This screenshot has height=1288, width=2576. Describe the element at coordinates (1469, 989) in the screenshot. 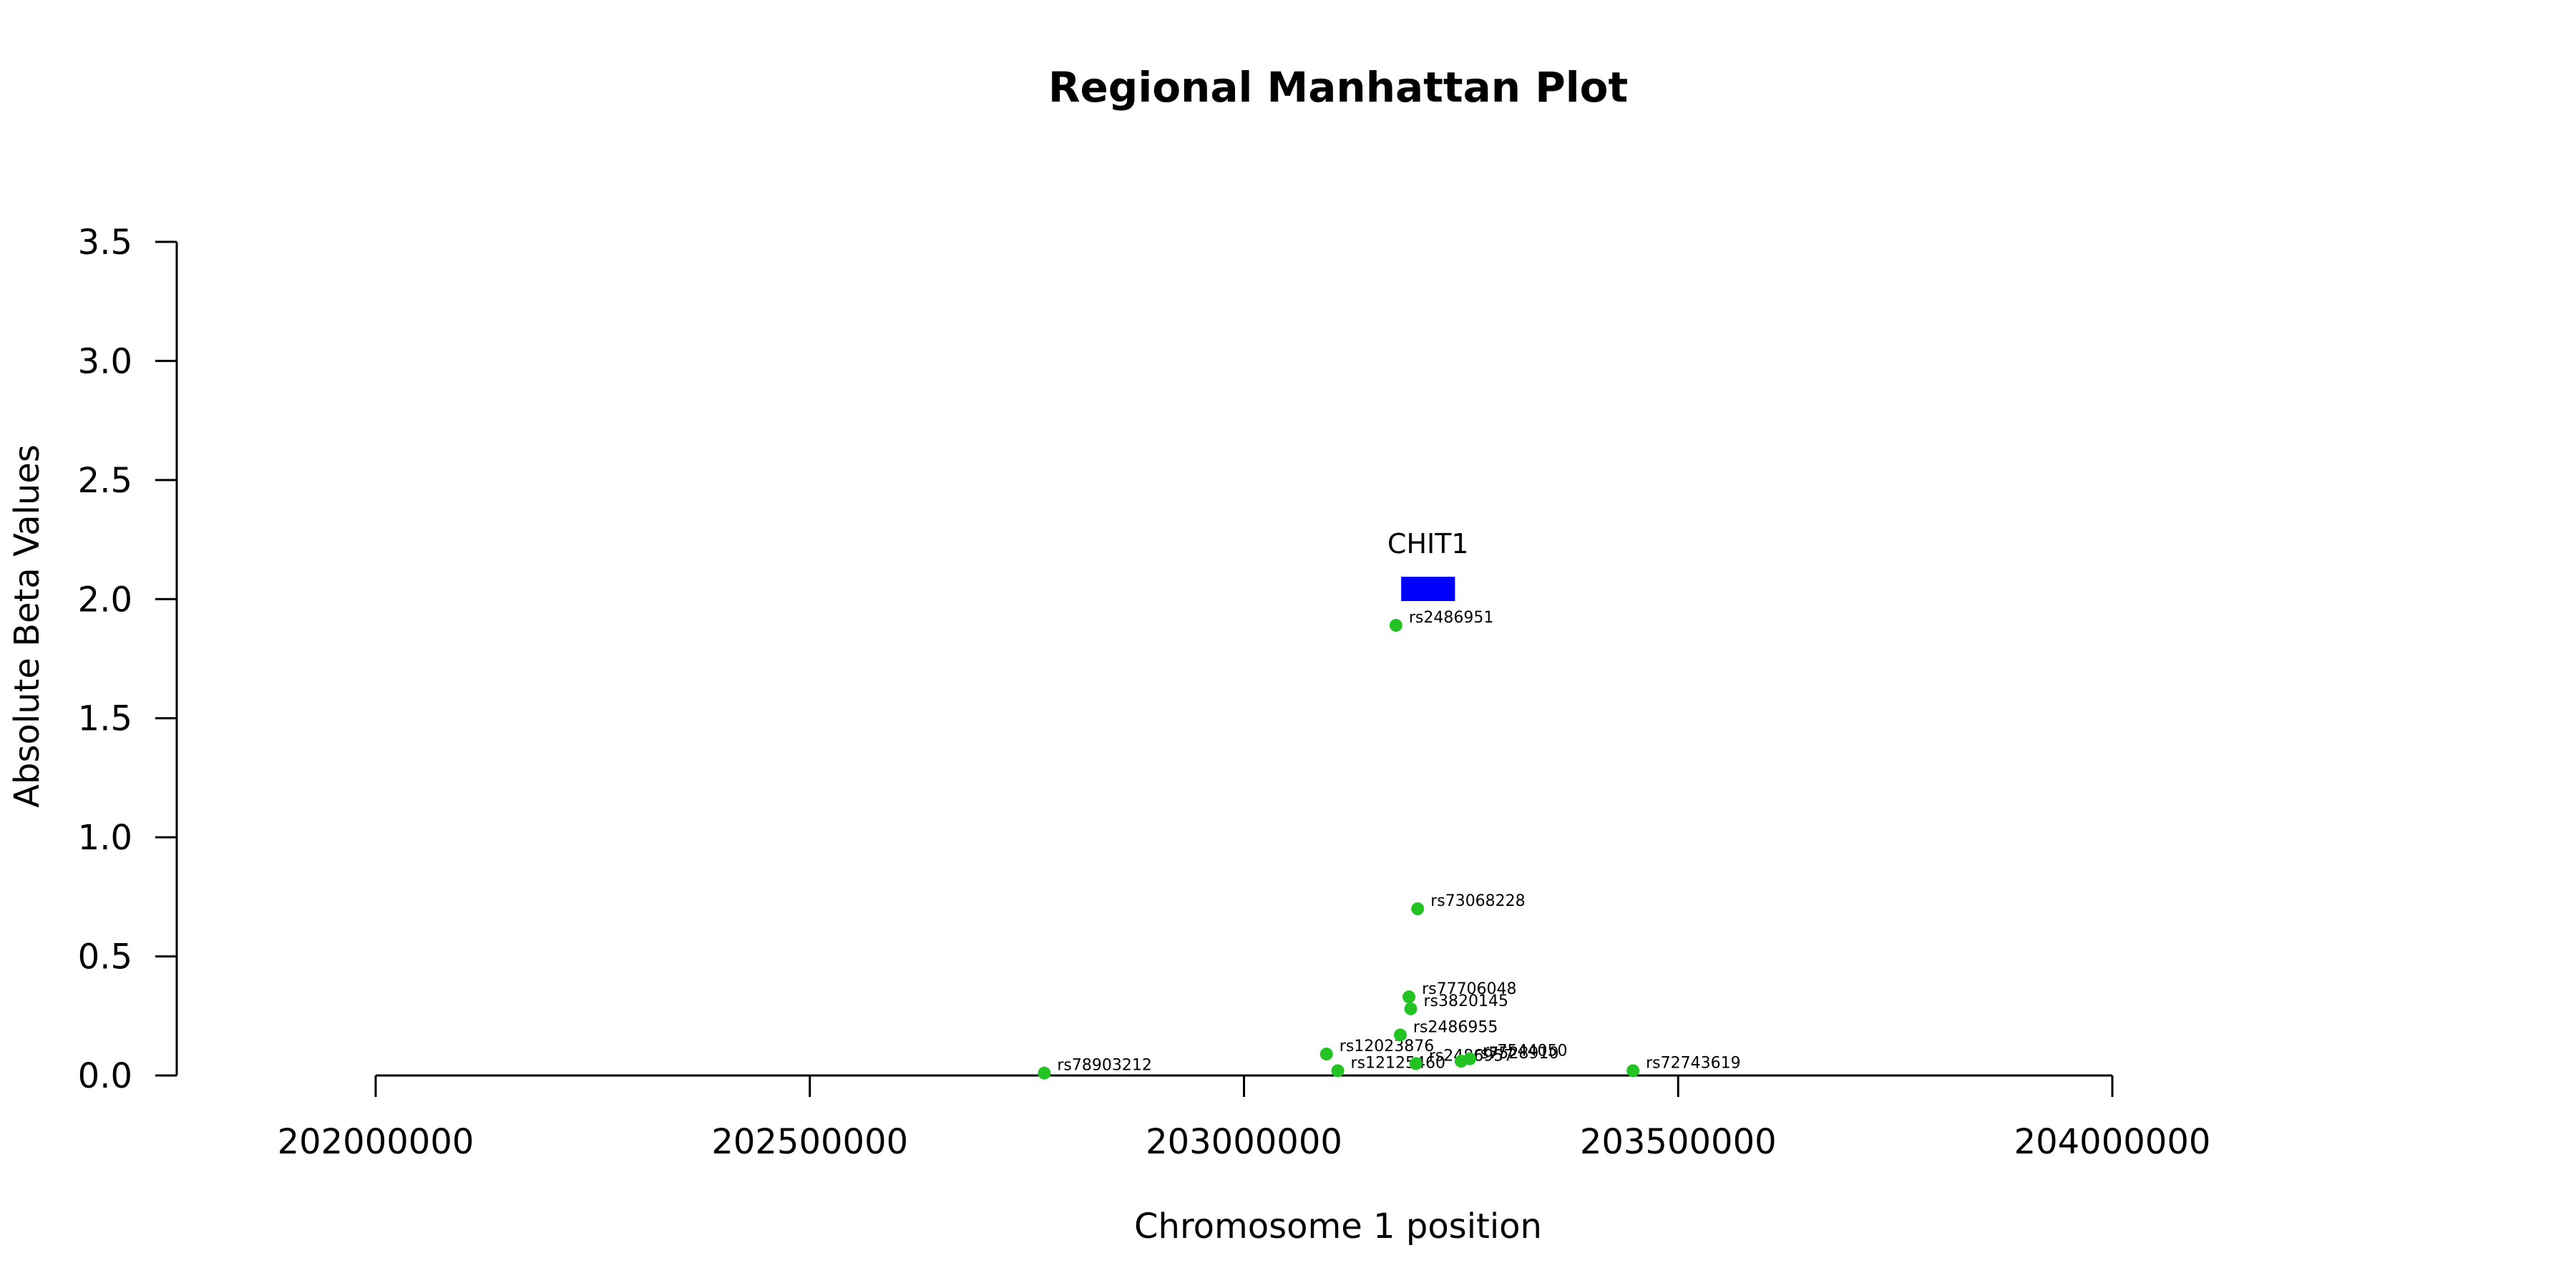

I see `snp-label: rs77706048` at that location.